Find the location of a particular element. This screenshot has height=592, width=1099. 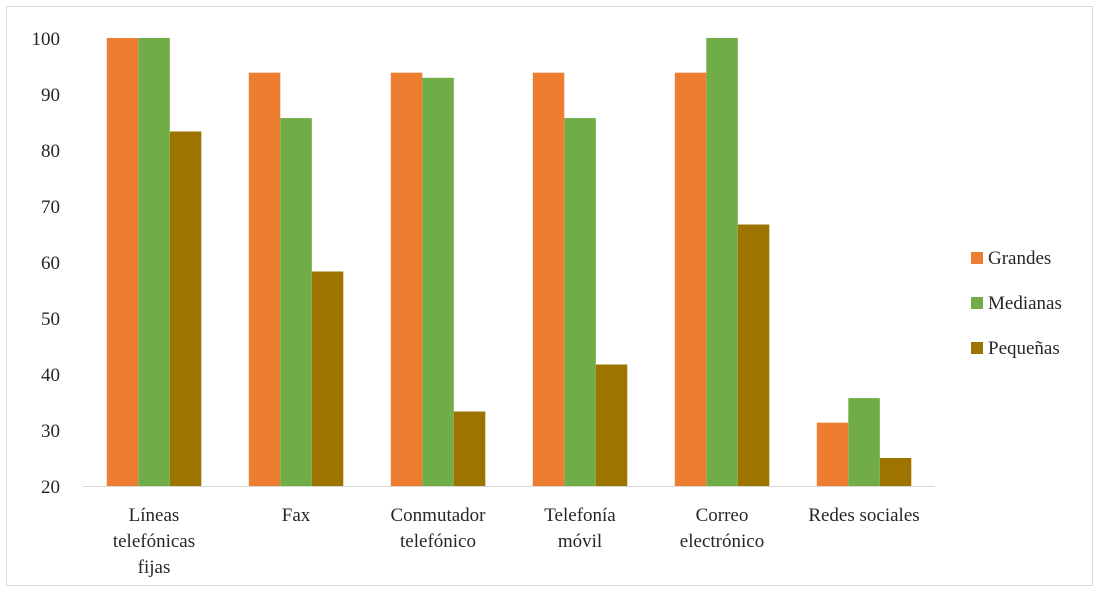

x-category-label-5-0: Redes sociales is located at coordinates (863, 515).